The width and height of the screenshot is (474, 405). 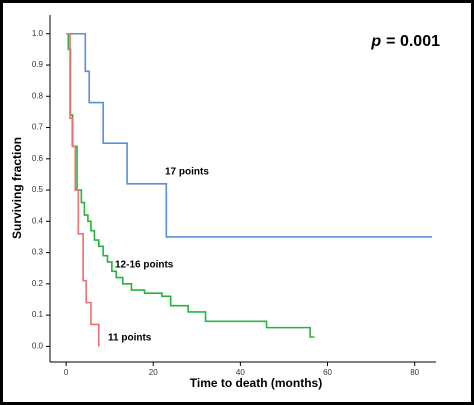 What do you see at coordinates (38, 127) in the screenshot?
I see `y-tick-label: 0.7` at bounding box center [38, 127].